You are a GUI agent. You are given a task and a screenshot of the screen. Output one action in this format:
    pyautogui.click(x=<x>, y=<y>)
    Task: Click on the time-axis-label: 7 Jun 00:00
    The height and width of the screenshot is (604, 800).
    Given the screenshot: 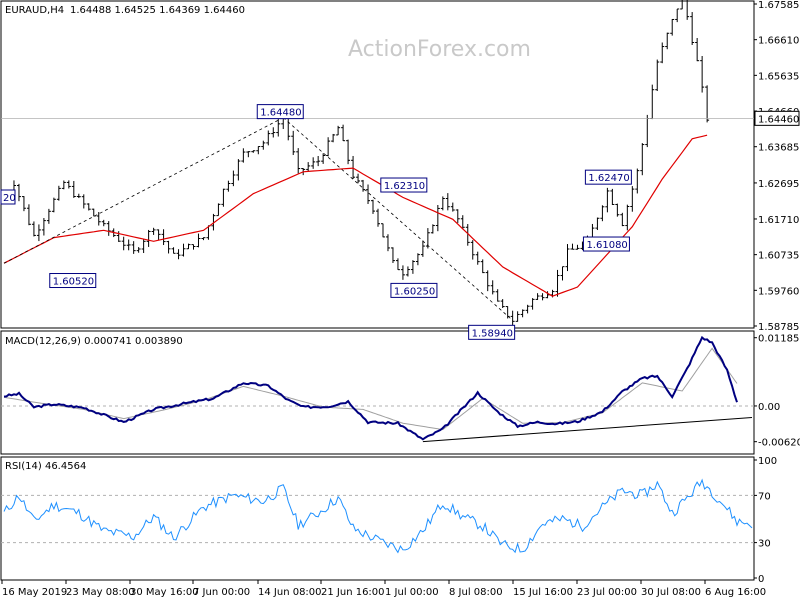 What is the action you would take?
    pyautogui.click(x=221, y=592)
    